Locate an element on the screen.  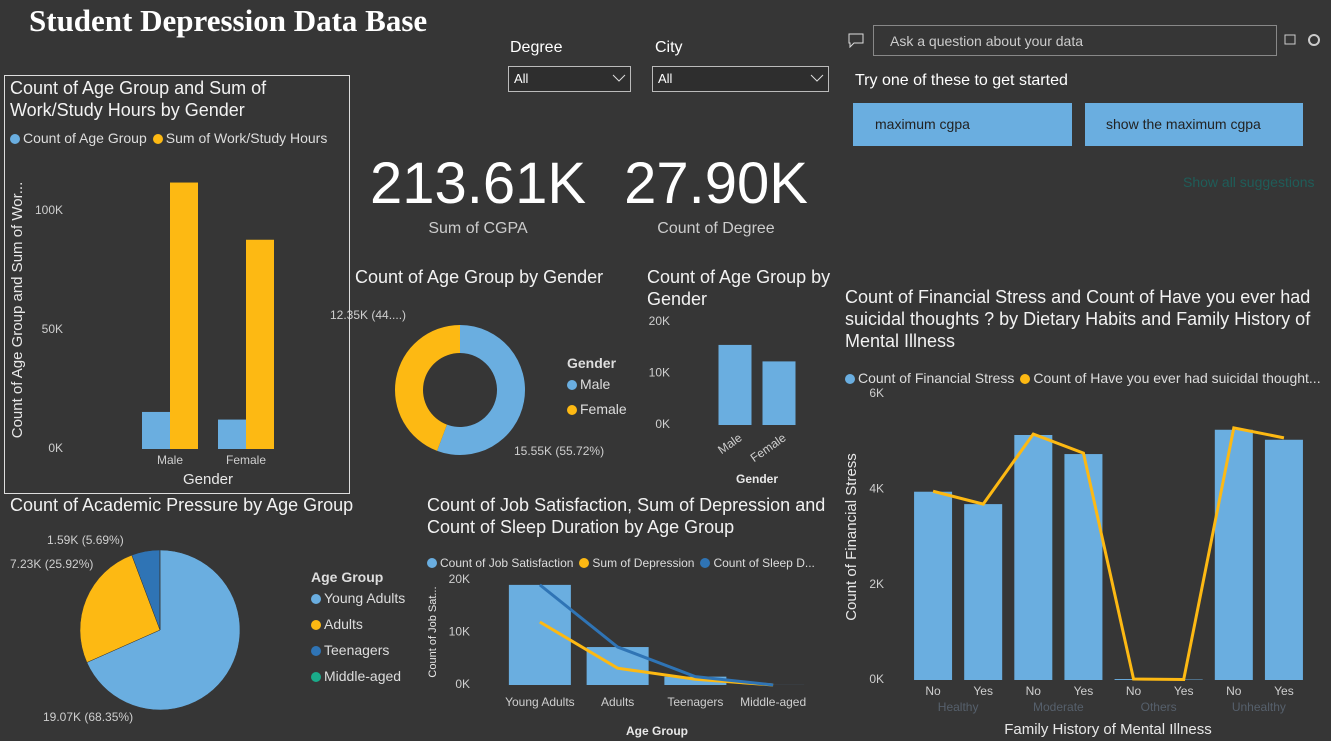
qna-tools is located at coordinates (1303, 40).